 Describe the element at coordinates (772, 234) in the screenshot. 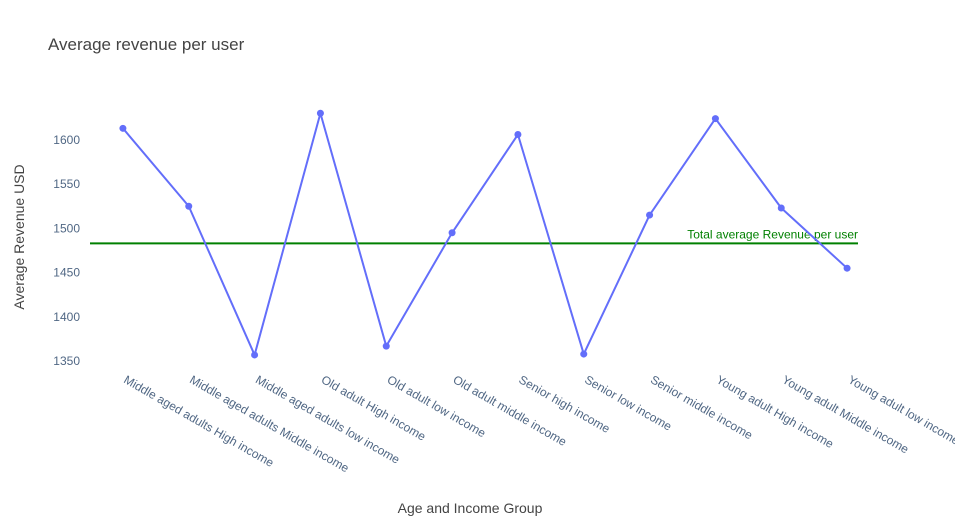

I see `reference-line-label: Total average Revenue per user` at that location.